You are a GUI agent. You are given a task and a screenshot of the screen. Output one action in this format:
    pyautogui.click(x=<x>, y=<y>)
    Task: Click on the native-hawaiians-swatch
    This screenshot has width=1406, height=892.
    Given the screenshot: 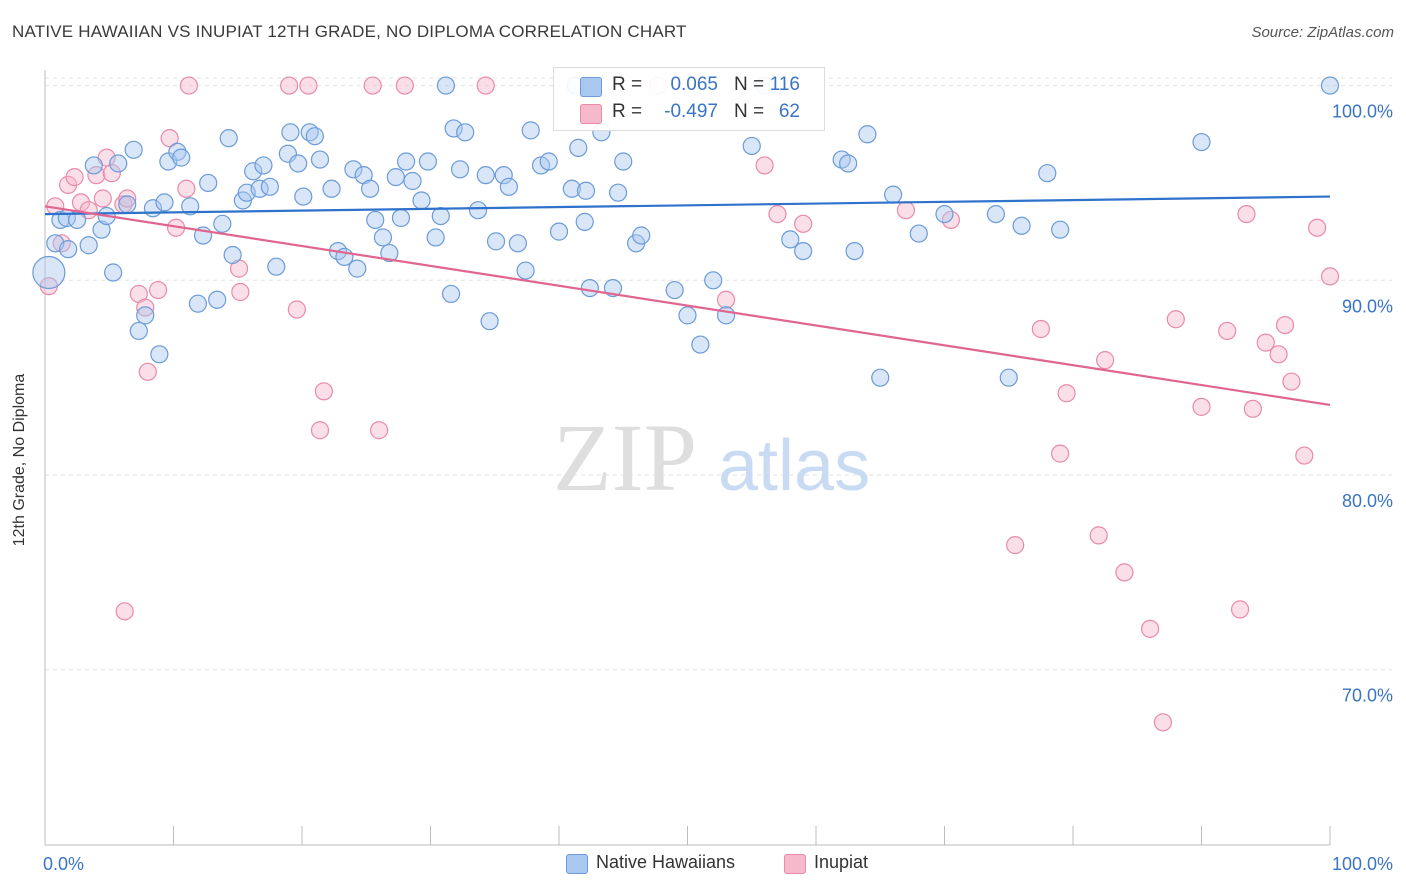 What is the action you would take?
    pyautogui.click(x=577, y=864)
    